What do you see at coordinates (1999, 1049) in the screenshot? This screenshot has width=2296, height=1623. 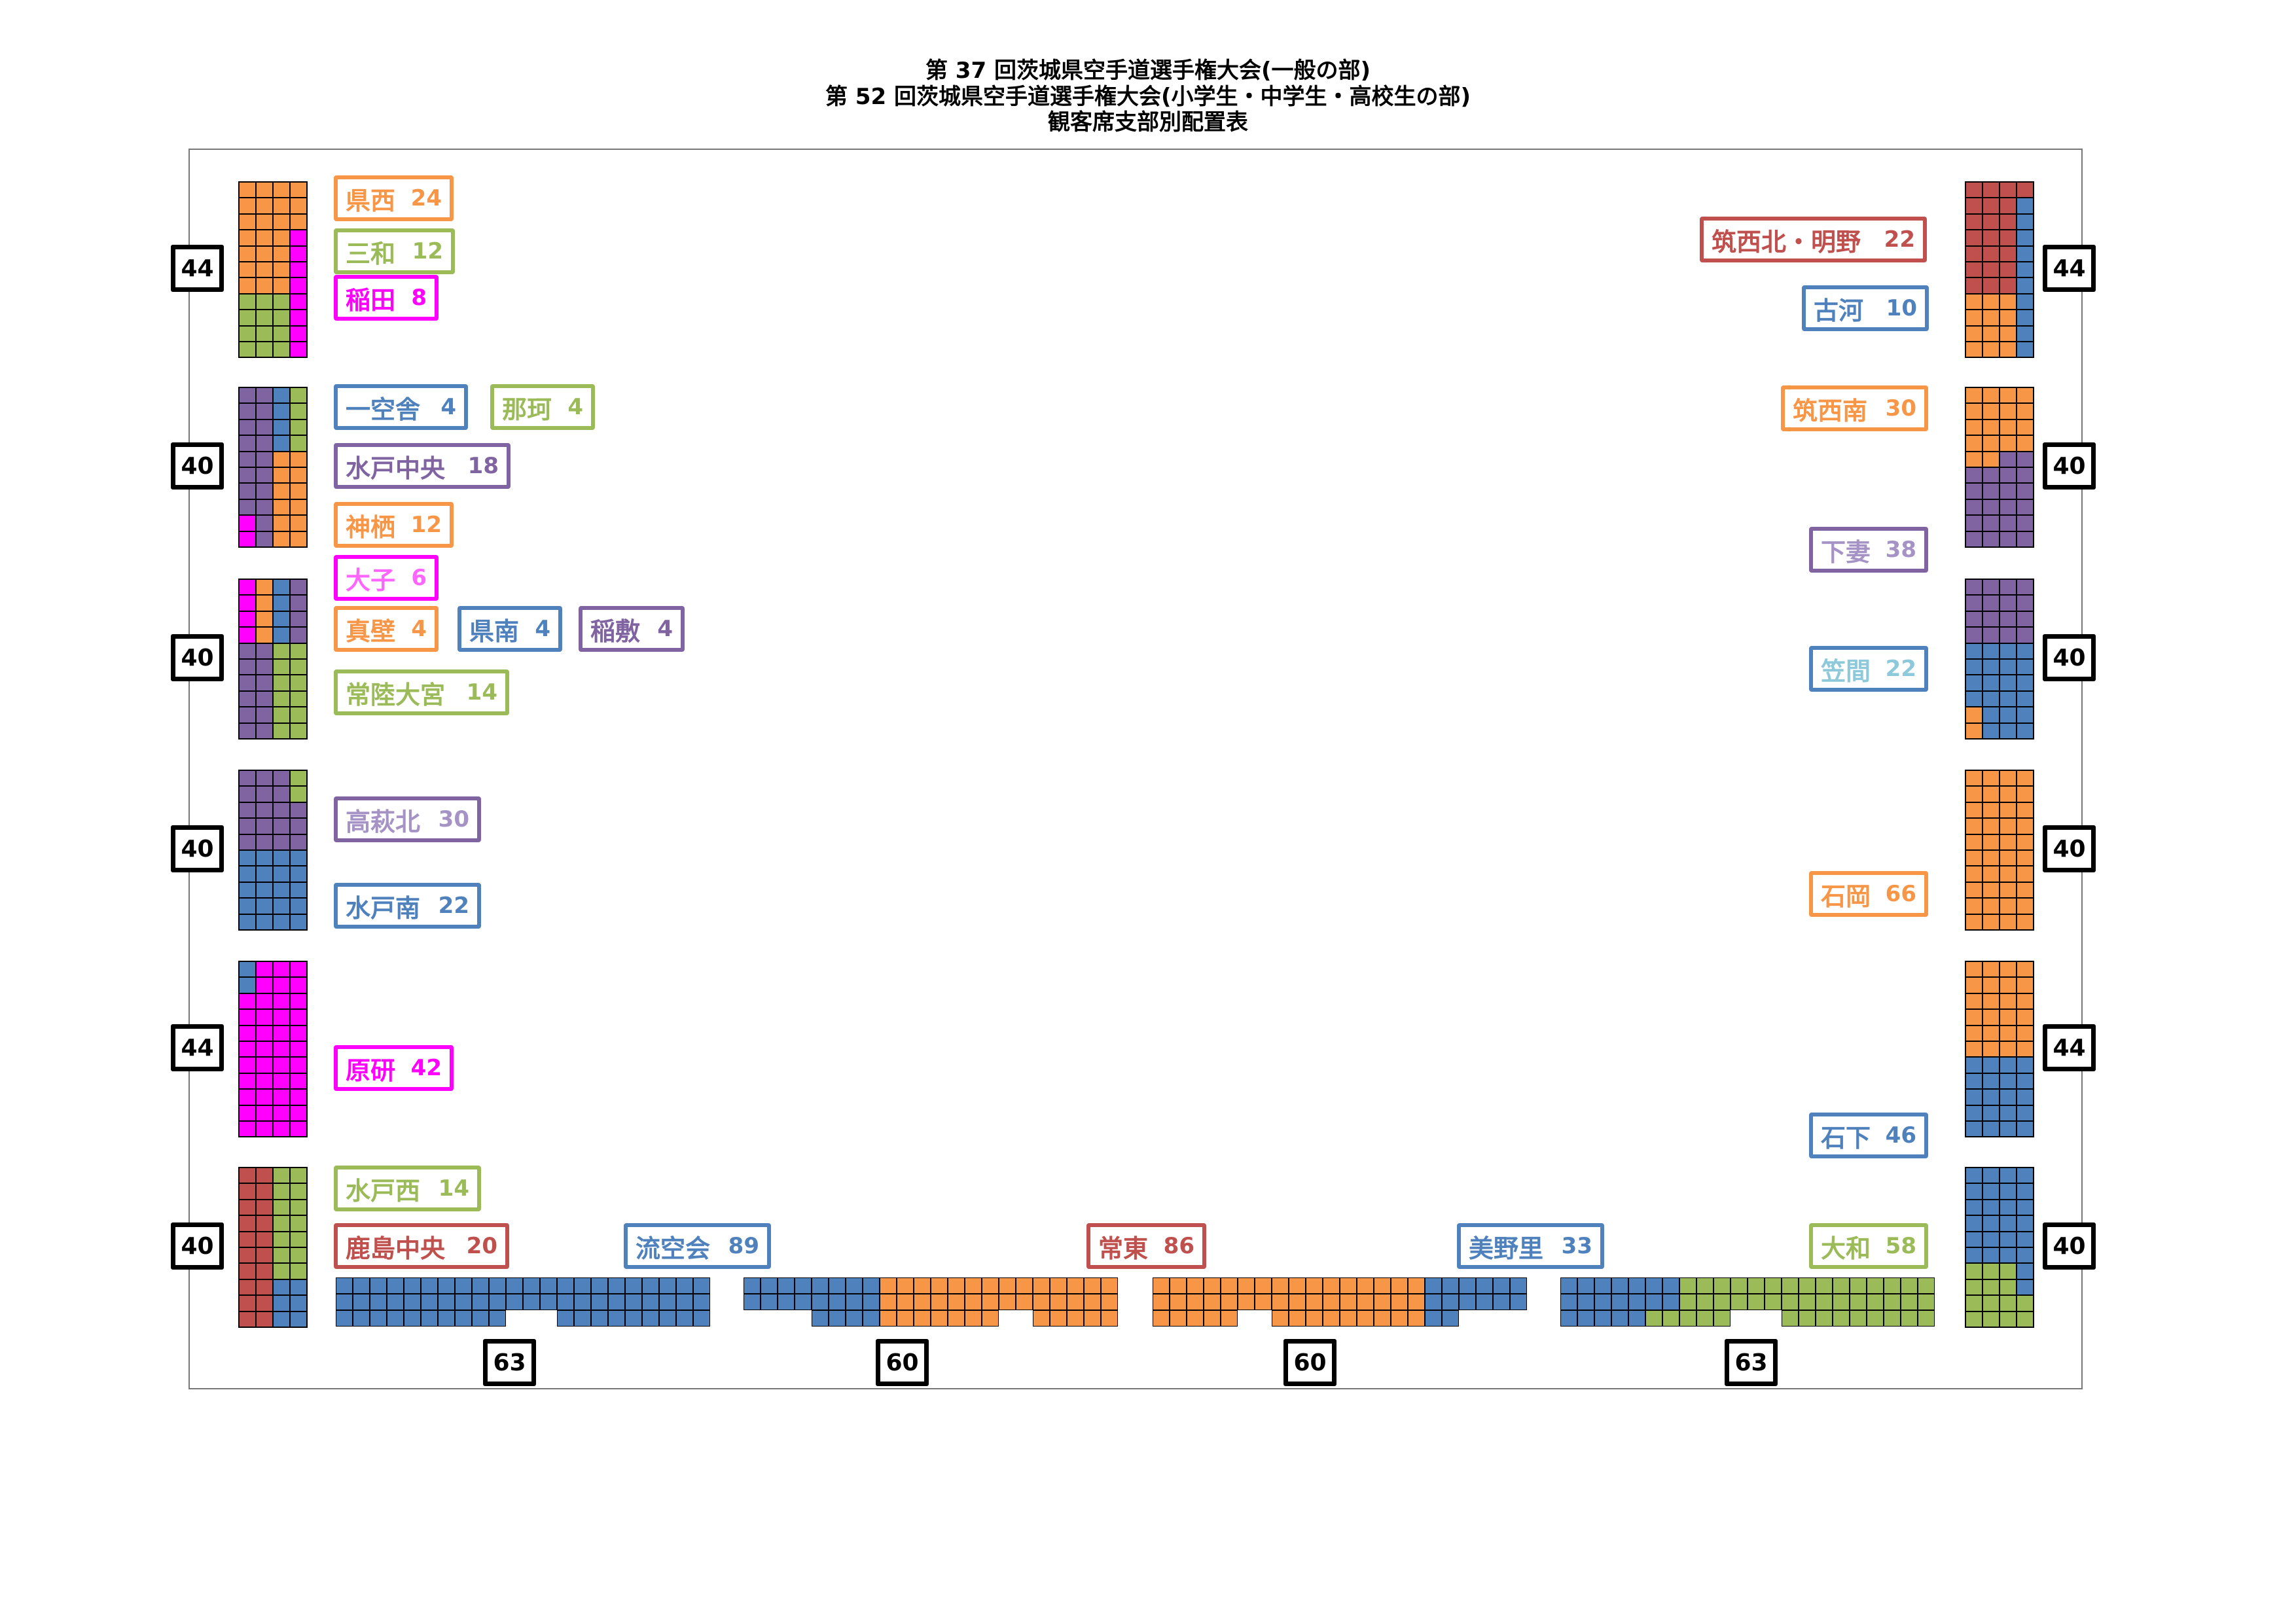 I see `right-seat-block` at bounding box center [1999, 1049].